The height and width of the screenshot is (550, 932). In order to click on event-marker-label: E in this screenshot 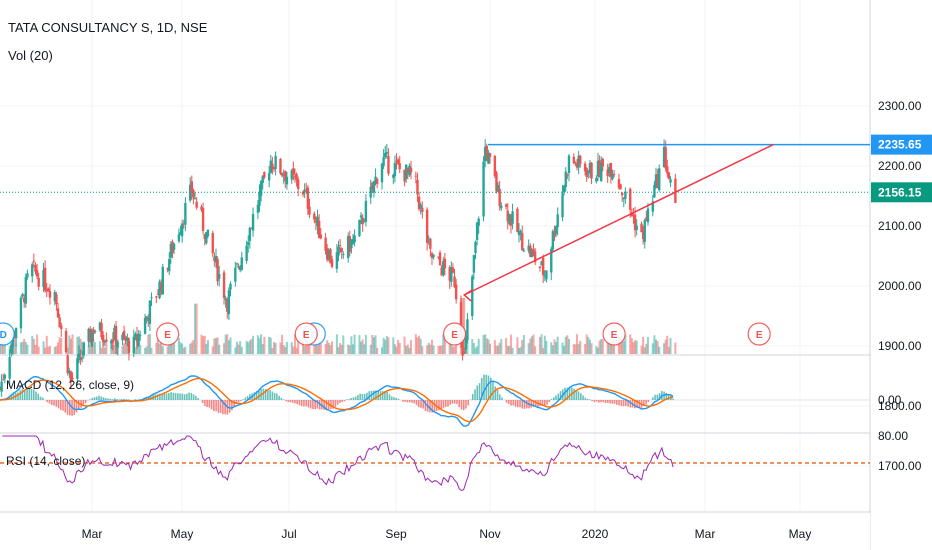, I will do `click(614, 335)`.